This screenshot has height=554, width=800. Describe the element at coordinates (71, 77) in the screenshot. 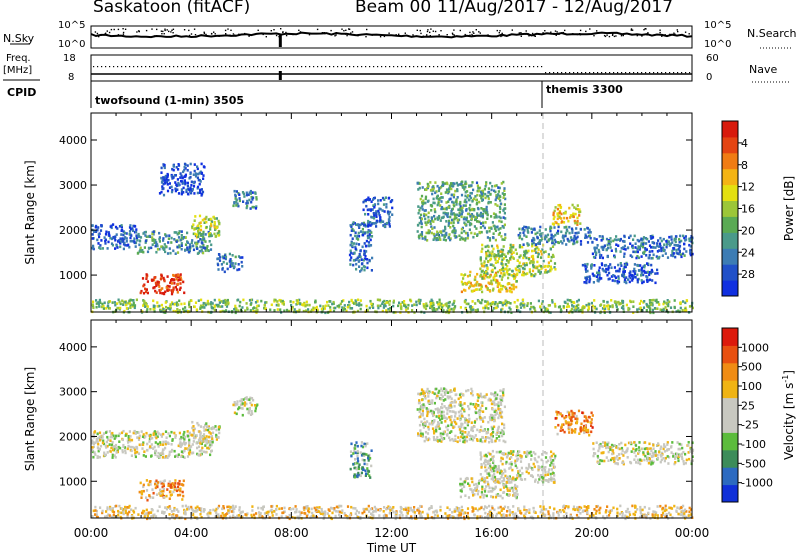

I see `freq-tick-bottom: 8` at that location.